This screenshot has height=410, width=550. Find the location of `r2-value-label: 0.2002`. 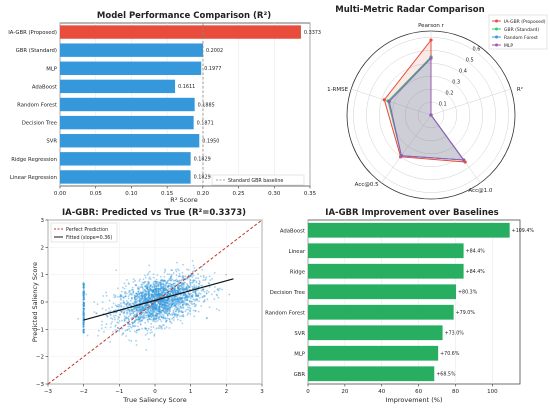

r2-value-label: 0.2002 is located at coordinates (214, 51).